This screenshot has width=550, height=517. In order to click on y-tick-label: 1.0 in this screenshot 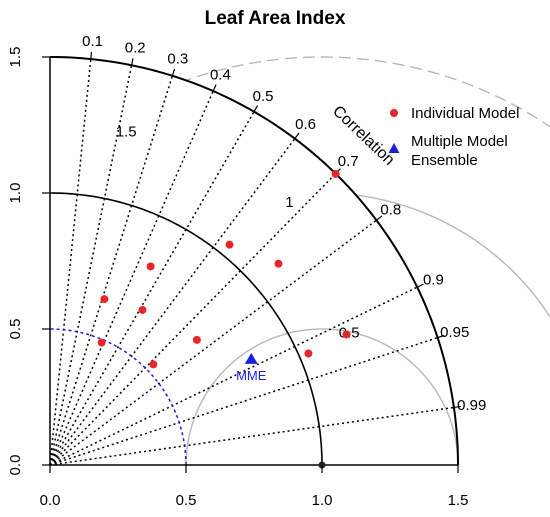, I will do `click(15, 193)`.